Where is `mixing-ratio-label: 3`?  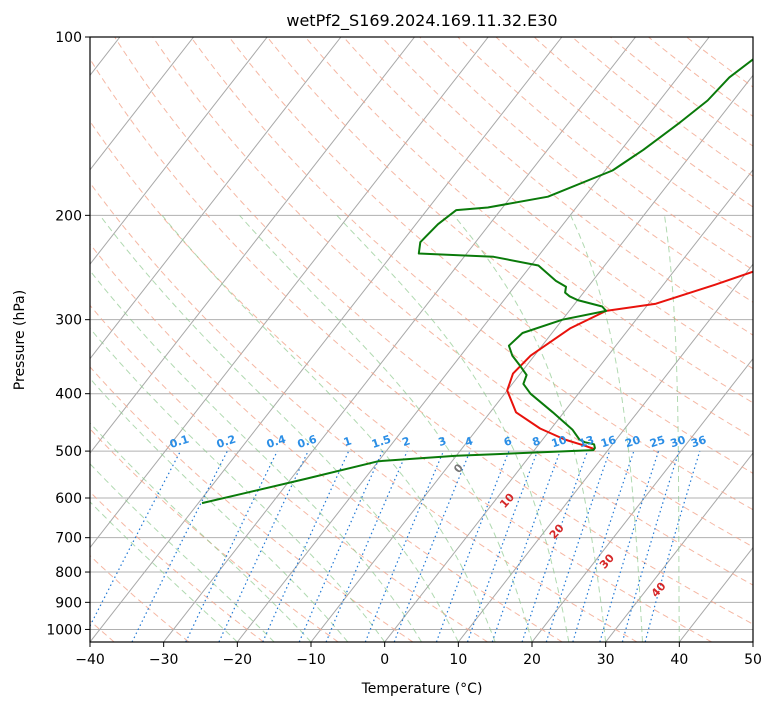
mixing-ratio-label: 3 is located at coordinates (442, 441).